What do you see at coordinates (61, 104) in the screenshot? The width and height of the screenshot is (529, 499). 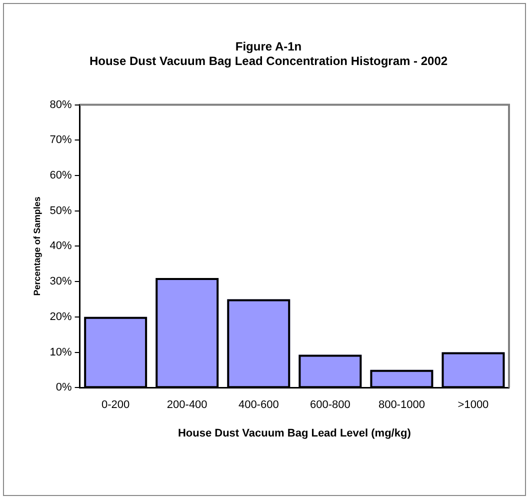 I see `y-tick-label: 80%` at bounding box center [61, 104].